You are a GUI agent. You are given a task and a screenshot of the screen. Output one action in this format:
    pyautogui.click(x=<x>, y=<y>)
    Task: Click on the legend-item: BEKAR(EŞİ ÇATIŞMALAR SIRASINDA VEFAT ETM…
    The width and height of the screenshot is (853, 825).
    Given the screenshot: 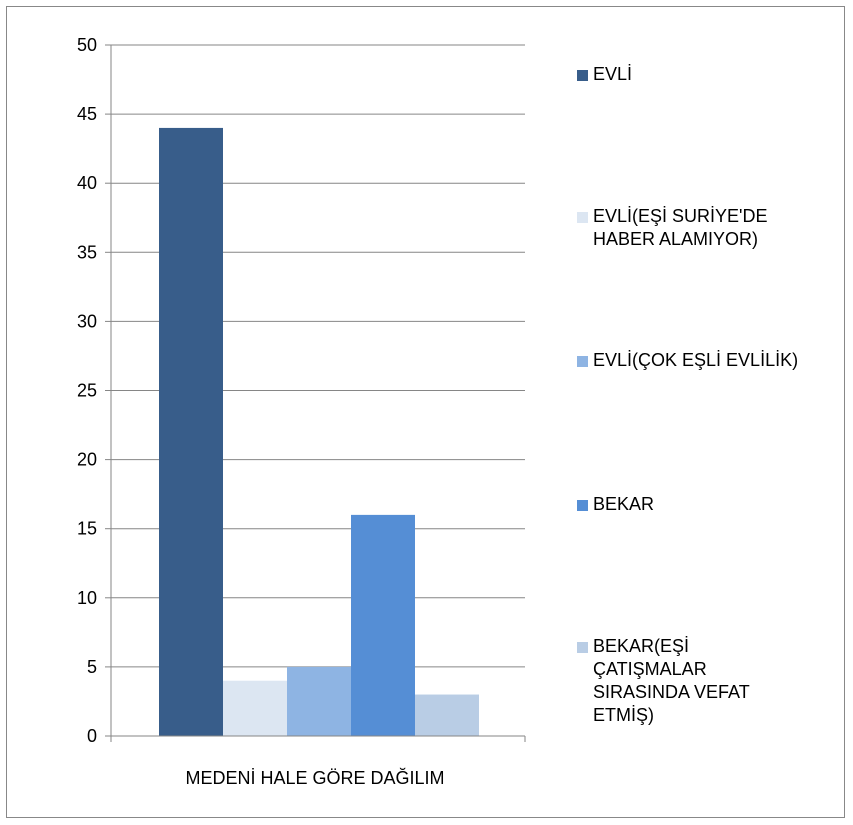 What is the action you would take?
    pyautogui.click(x=663, y=681)
    